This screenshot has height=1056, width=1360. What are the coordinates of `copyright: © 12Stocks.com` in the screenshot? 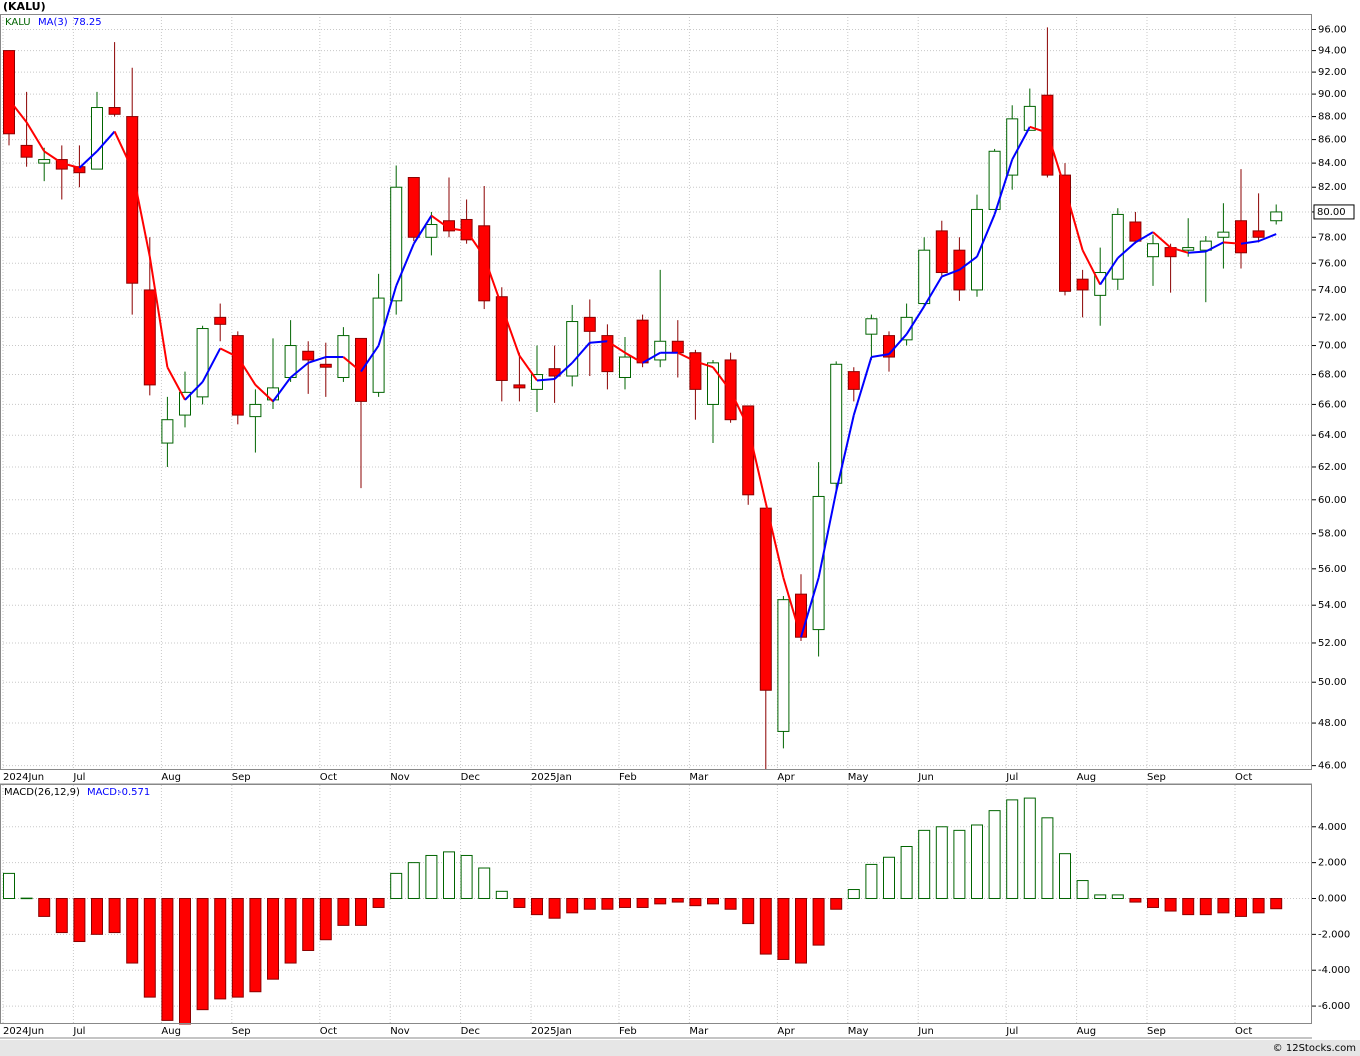 It's located at (1314, 1048).